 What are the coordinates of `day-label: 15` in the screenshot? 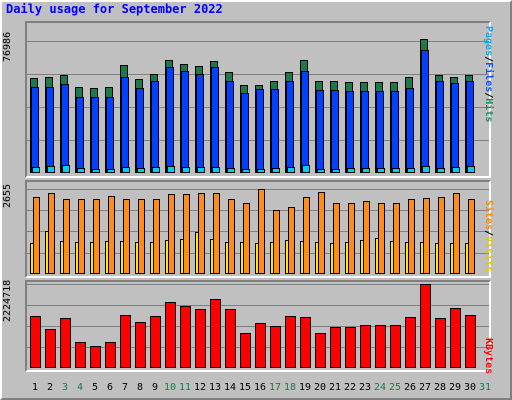 It's located at (245, 387).